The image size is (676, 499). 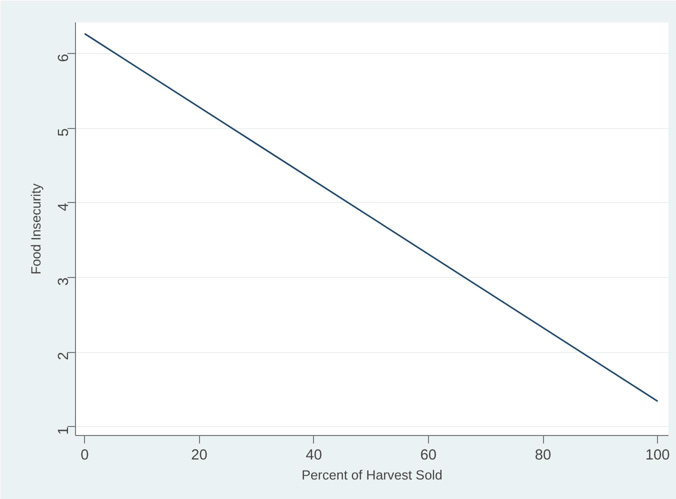 What do you see at coordinates (64, 281) in the screenshot?
I see `y-tick-label: 3` at bounding box center [64, 281].